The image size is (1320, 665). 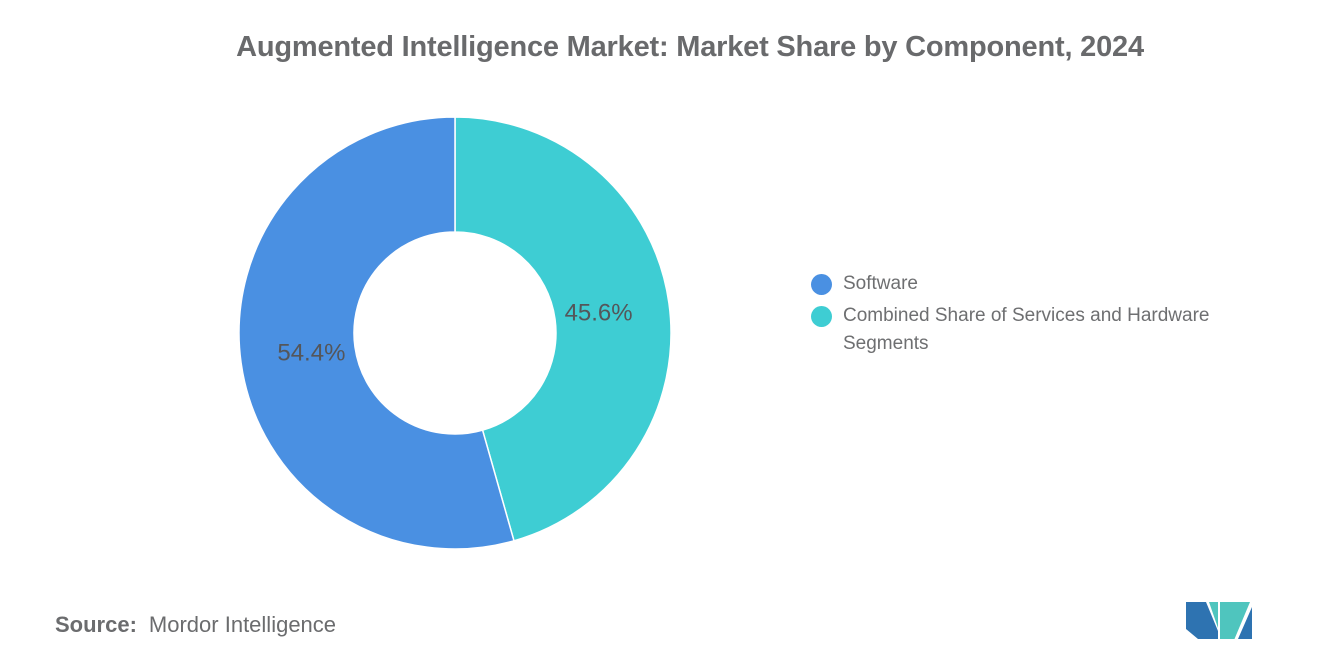 What do you see at coordinates (311, 353) in the screenshot?
I see `slice-label: 54.4%` at bounding box center [311, 353].